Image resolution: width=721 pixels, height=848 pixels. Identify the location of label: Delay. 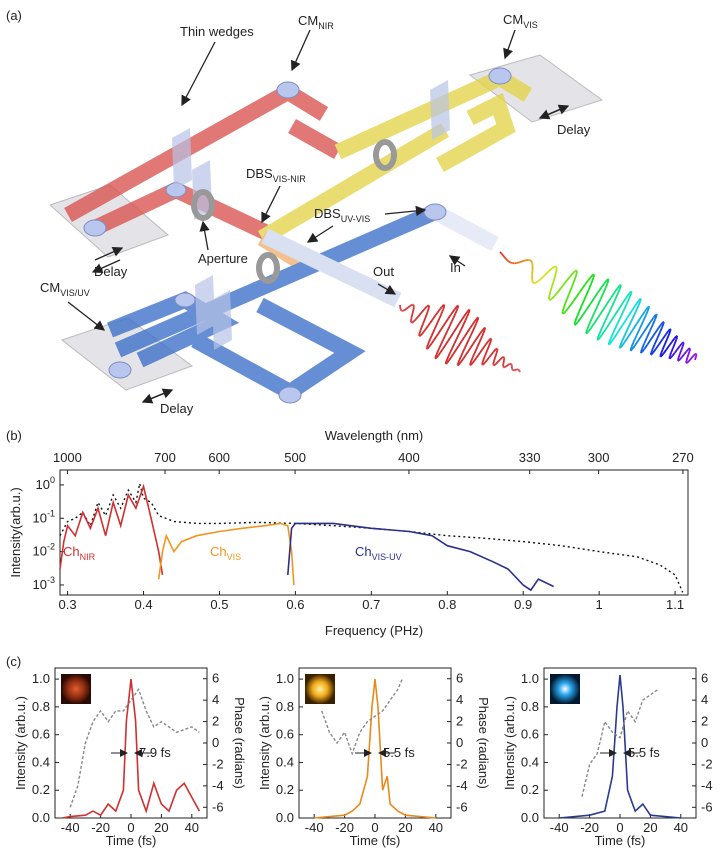
(111, 271).